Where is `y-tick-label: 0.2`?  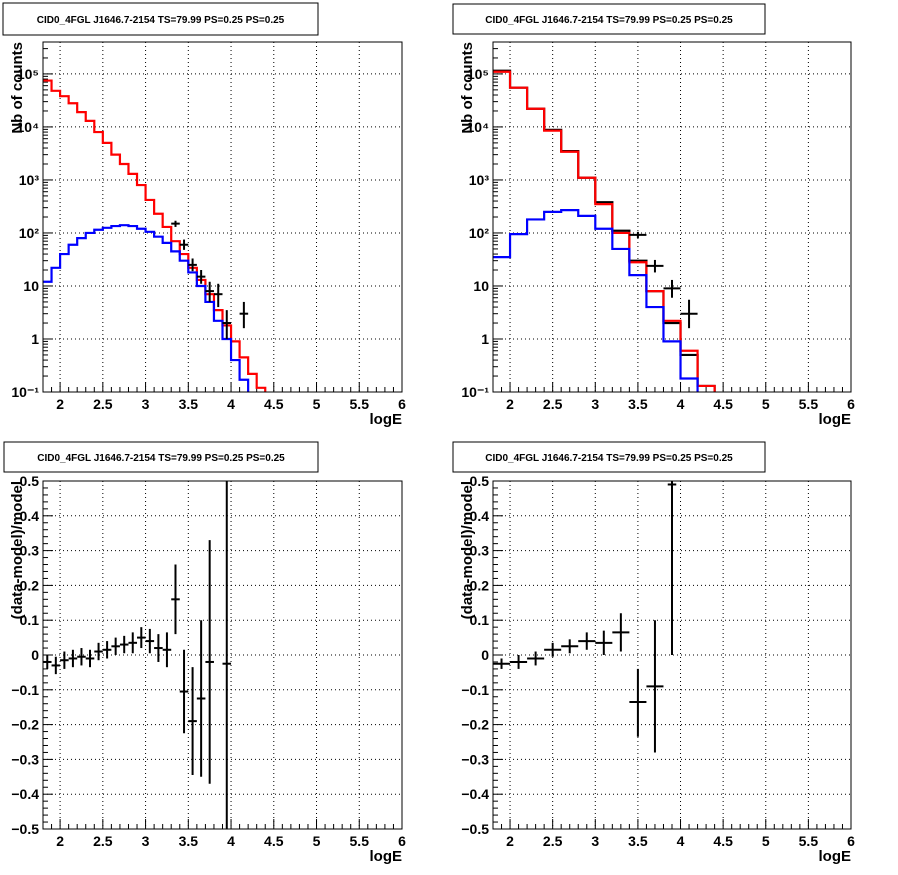
y-tick-label: 0.2 is located at coordinates (30, 585).